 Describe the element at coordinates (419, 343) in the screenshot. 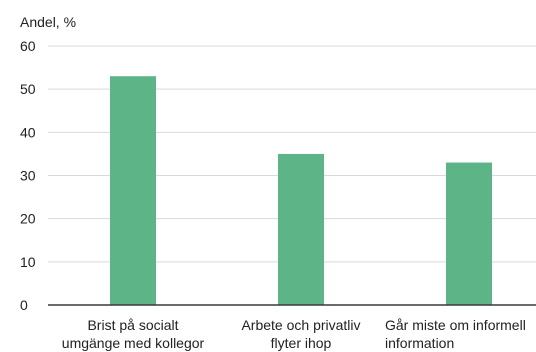

I see `category-label: information` at that location.